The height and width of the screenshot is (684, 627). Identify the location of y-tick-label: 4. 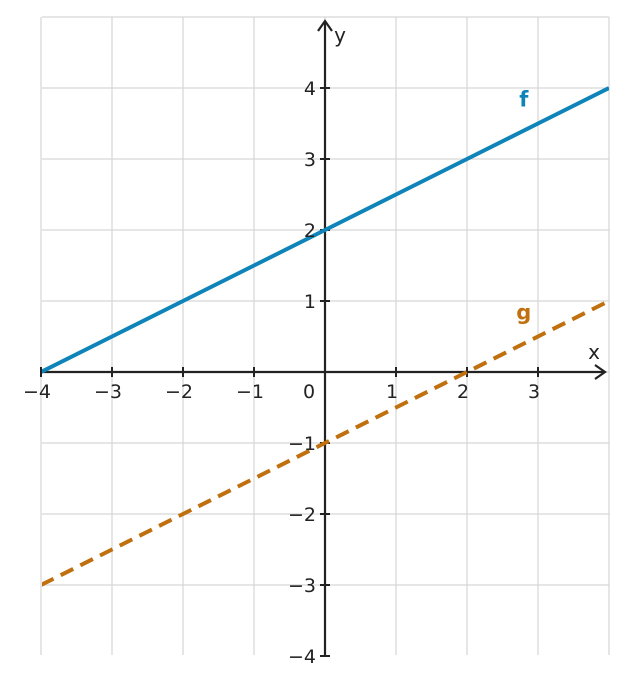
(310, 89).